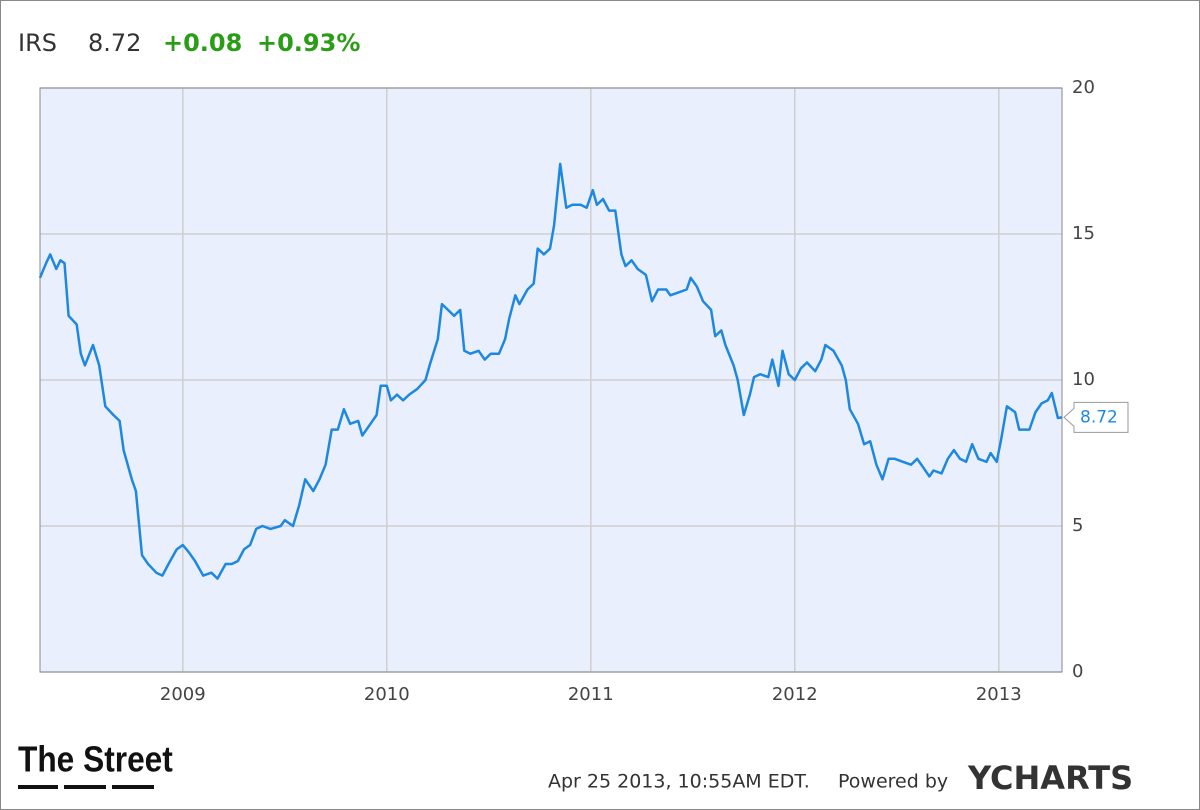  I want to click on y-tick-label: 0, so click(1077, 671).